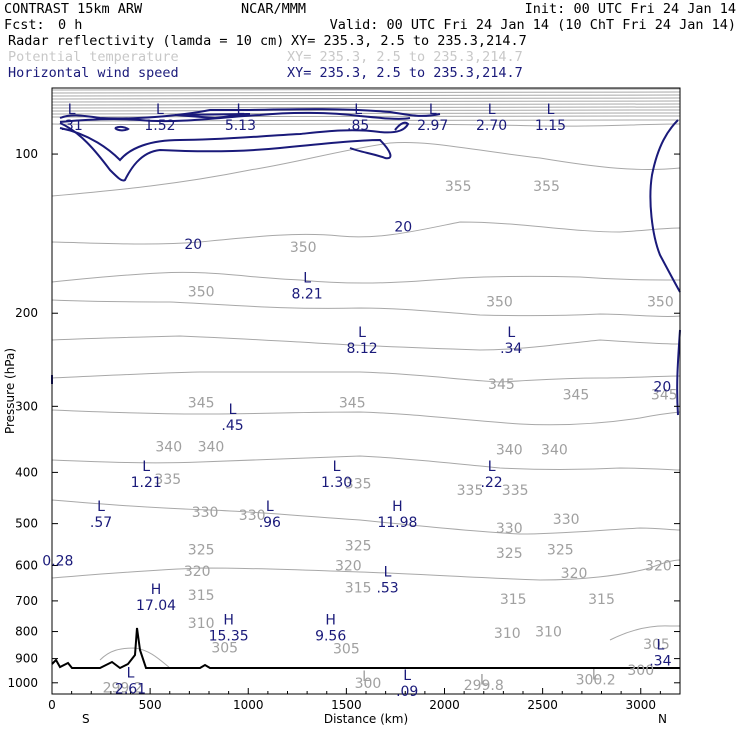 This screenshot has height=740, width=740. I want to click on extremum-value: 17.04, so click(156, 606).